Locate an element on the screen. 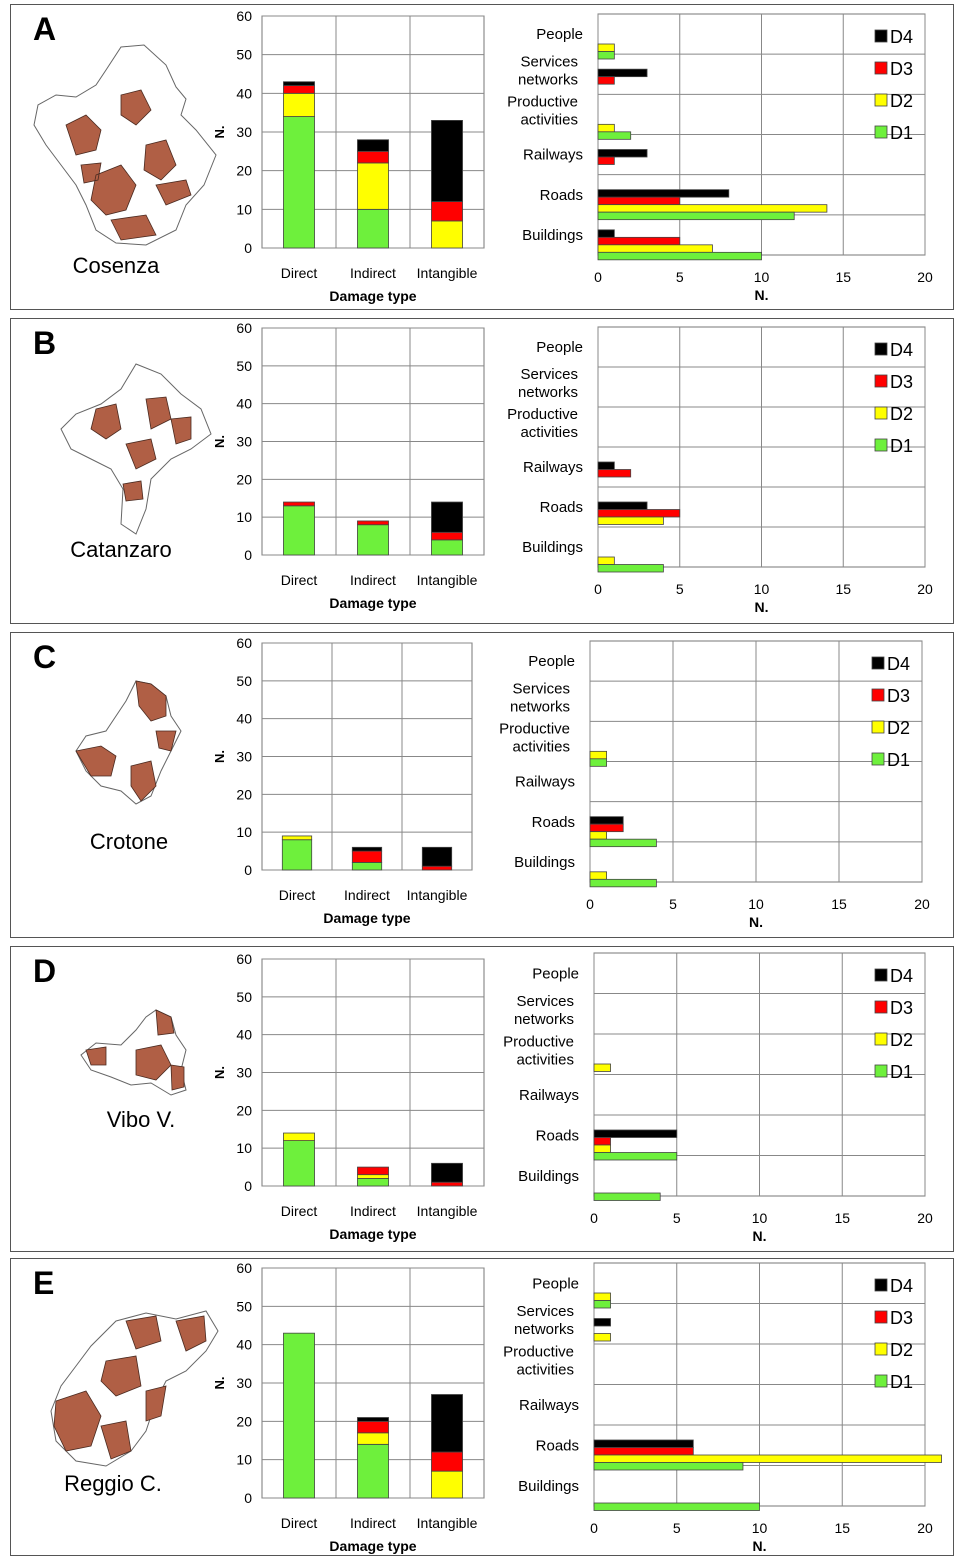 Image resolution: width=955 pixels, height=1559 pixels. province-name: Reggio C. is located at coordinates (113, 1483).